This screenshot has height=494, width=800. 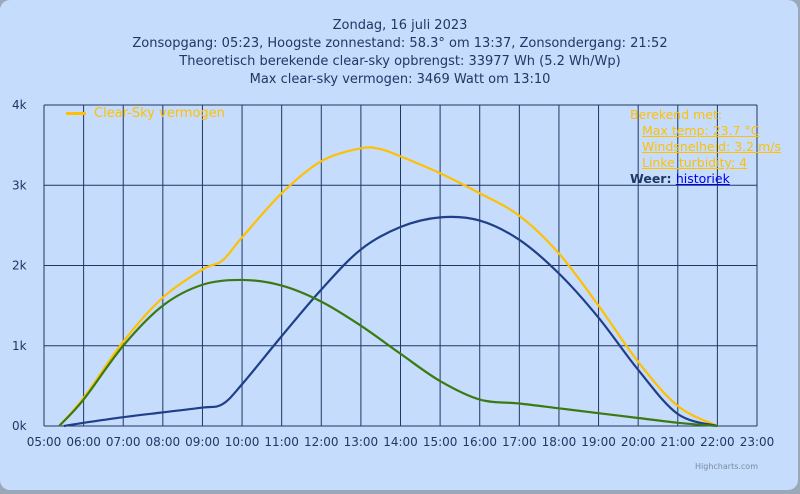 I want to click on x-tick-label: 15:00, so click(x=440, y=442).